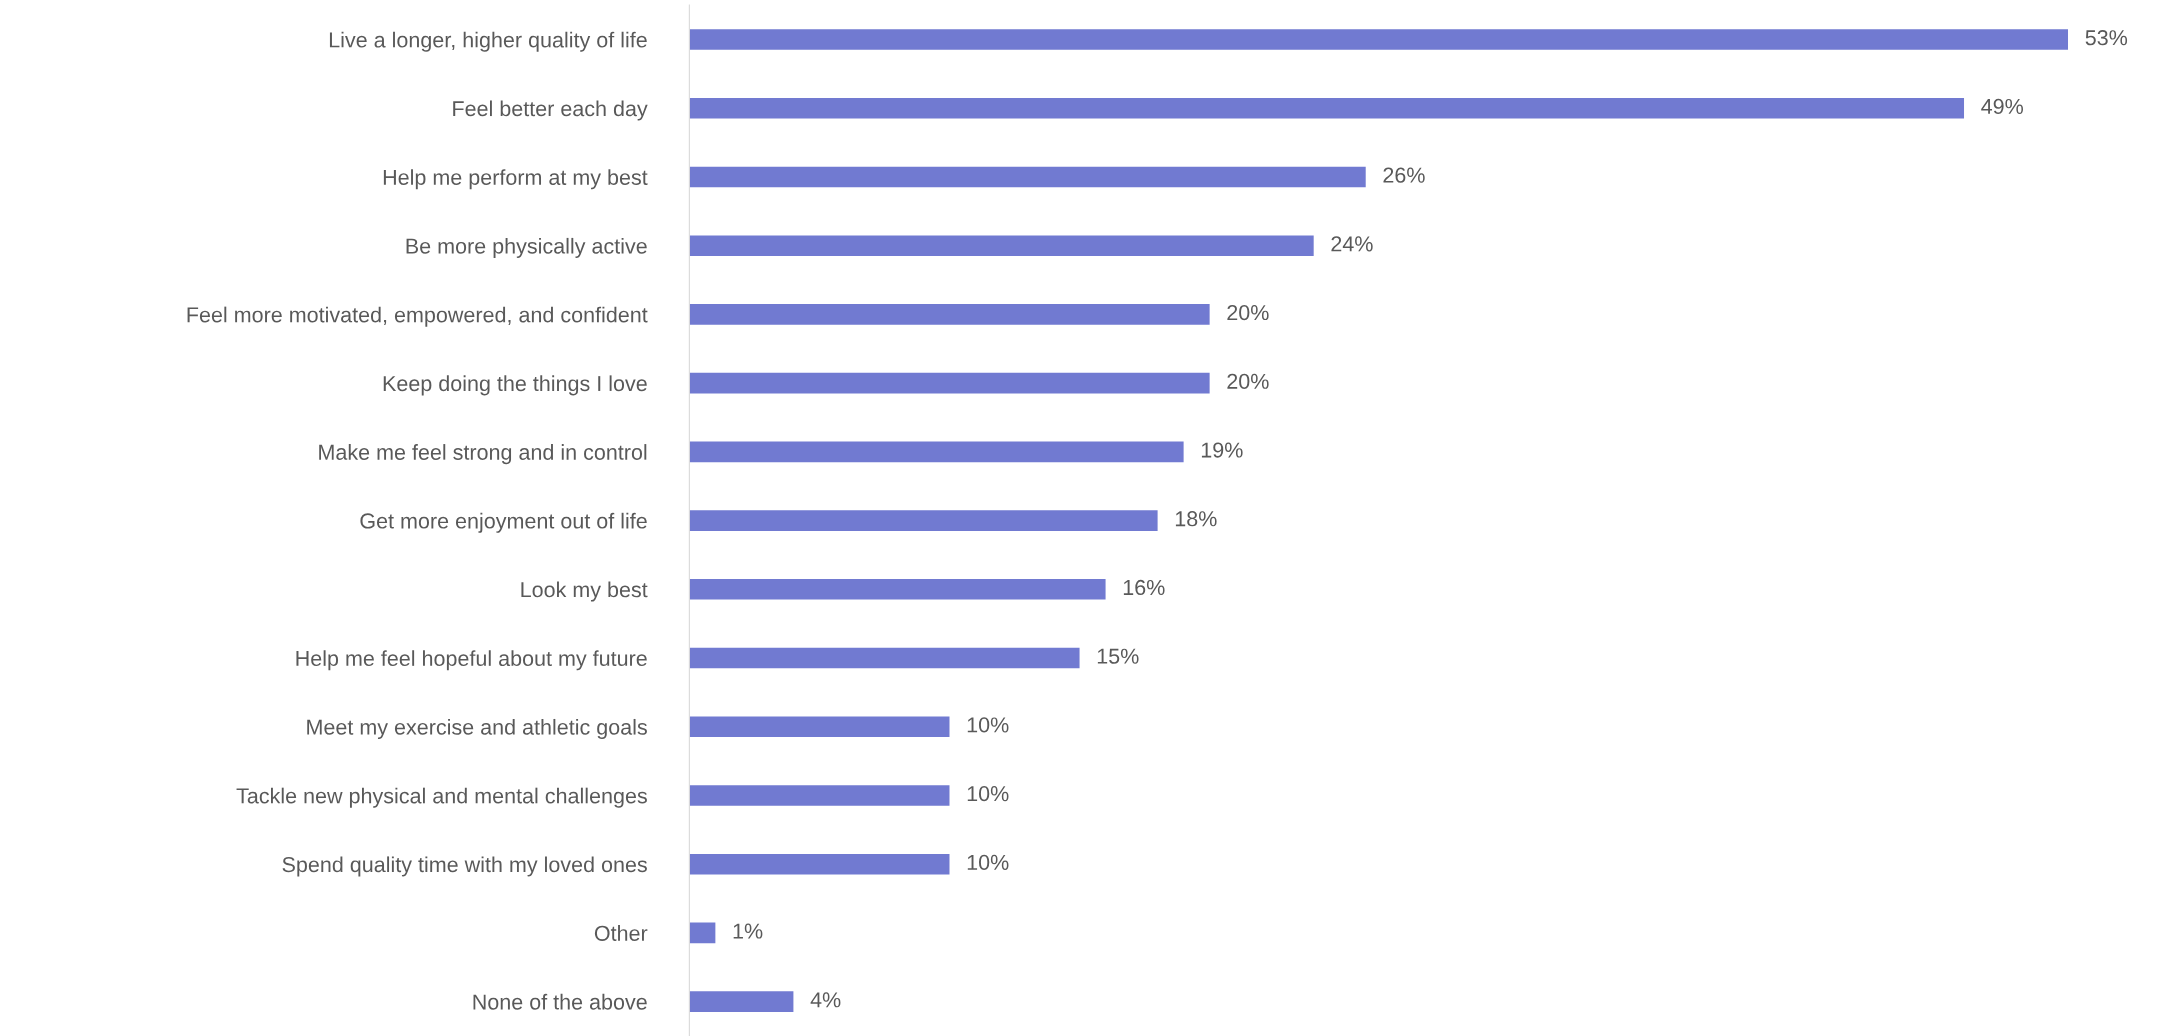 Image resolution: width=2161 pixels, height=1036 pixels. I want to click on y-tick-label: None of the above, so click(560, 1001).